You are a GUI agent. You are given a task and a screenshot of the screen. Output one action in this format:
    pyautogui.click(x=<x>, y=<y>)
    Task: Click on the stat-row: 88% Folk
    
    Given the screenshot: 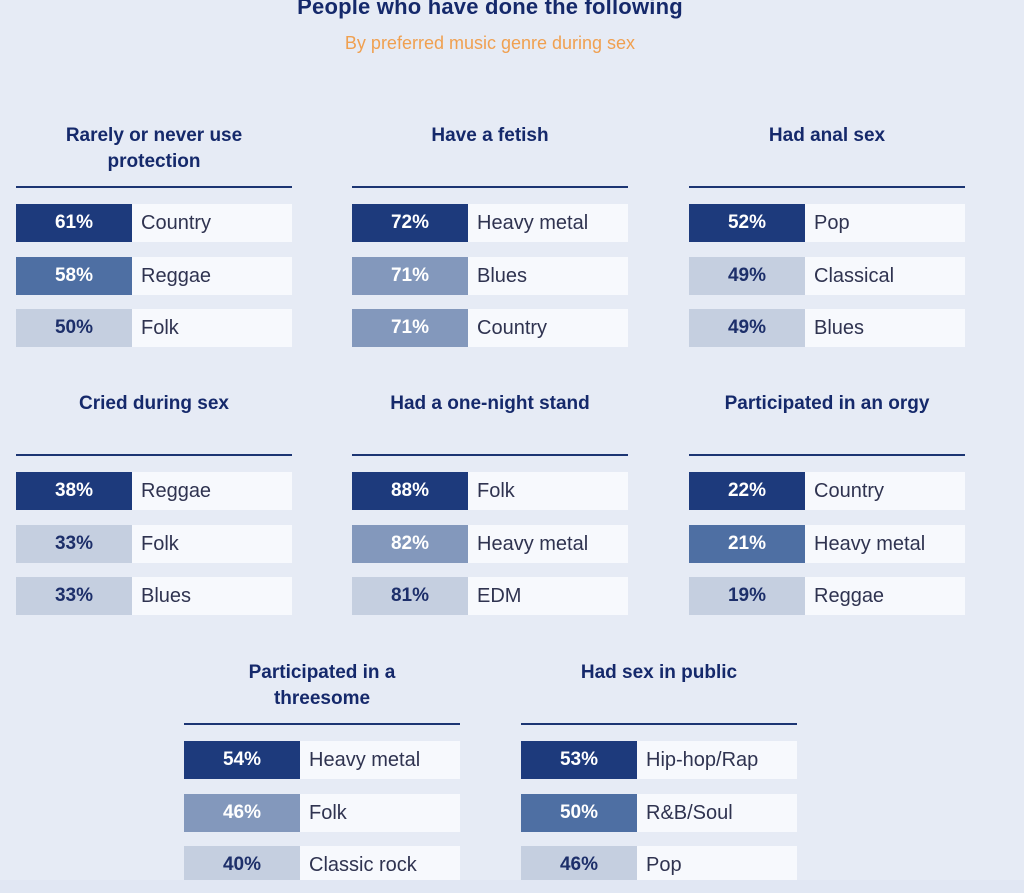 What is the action you would take?
    pyautogui.click(x=490, y=491)
    